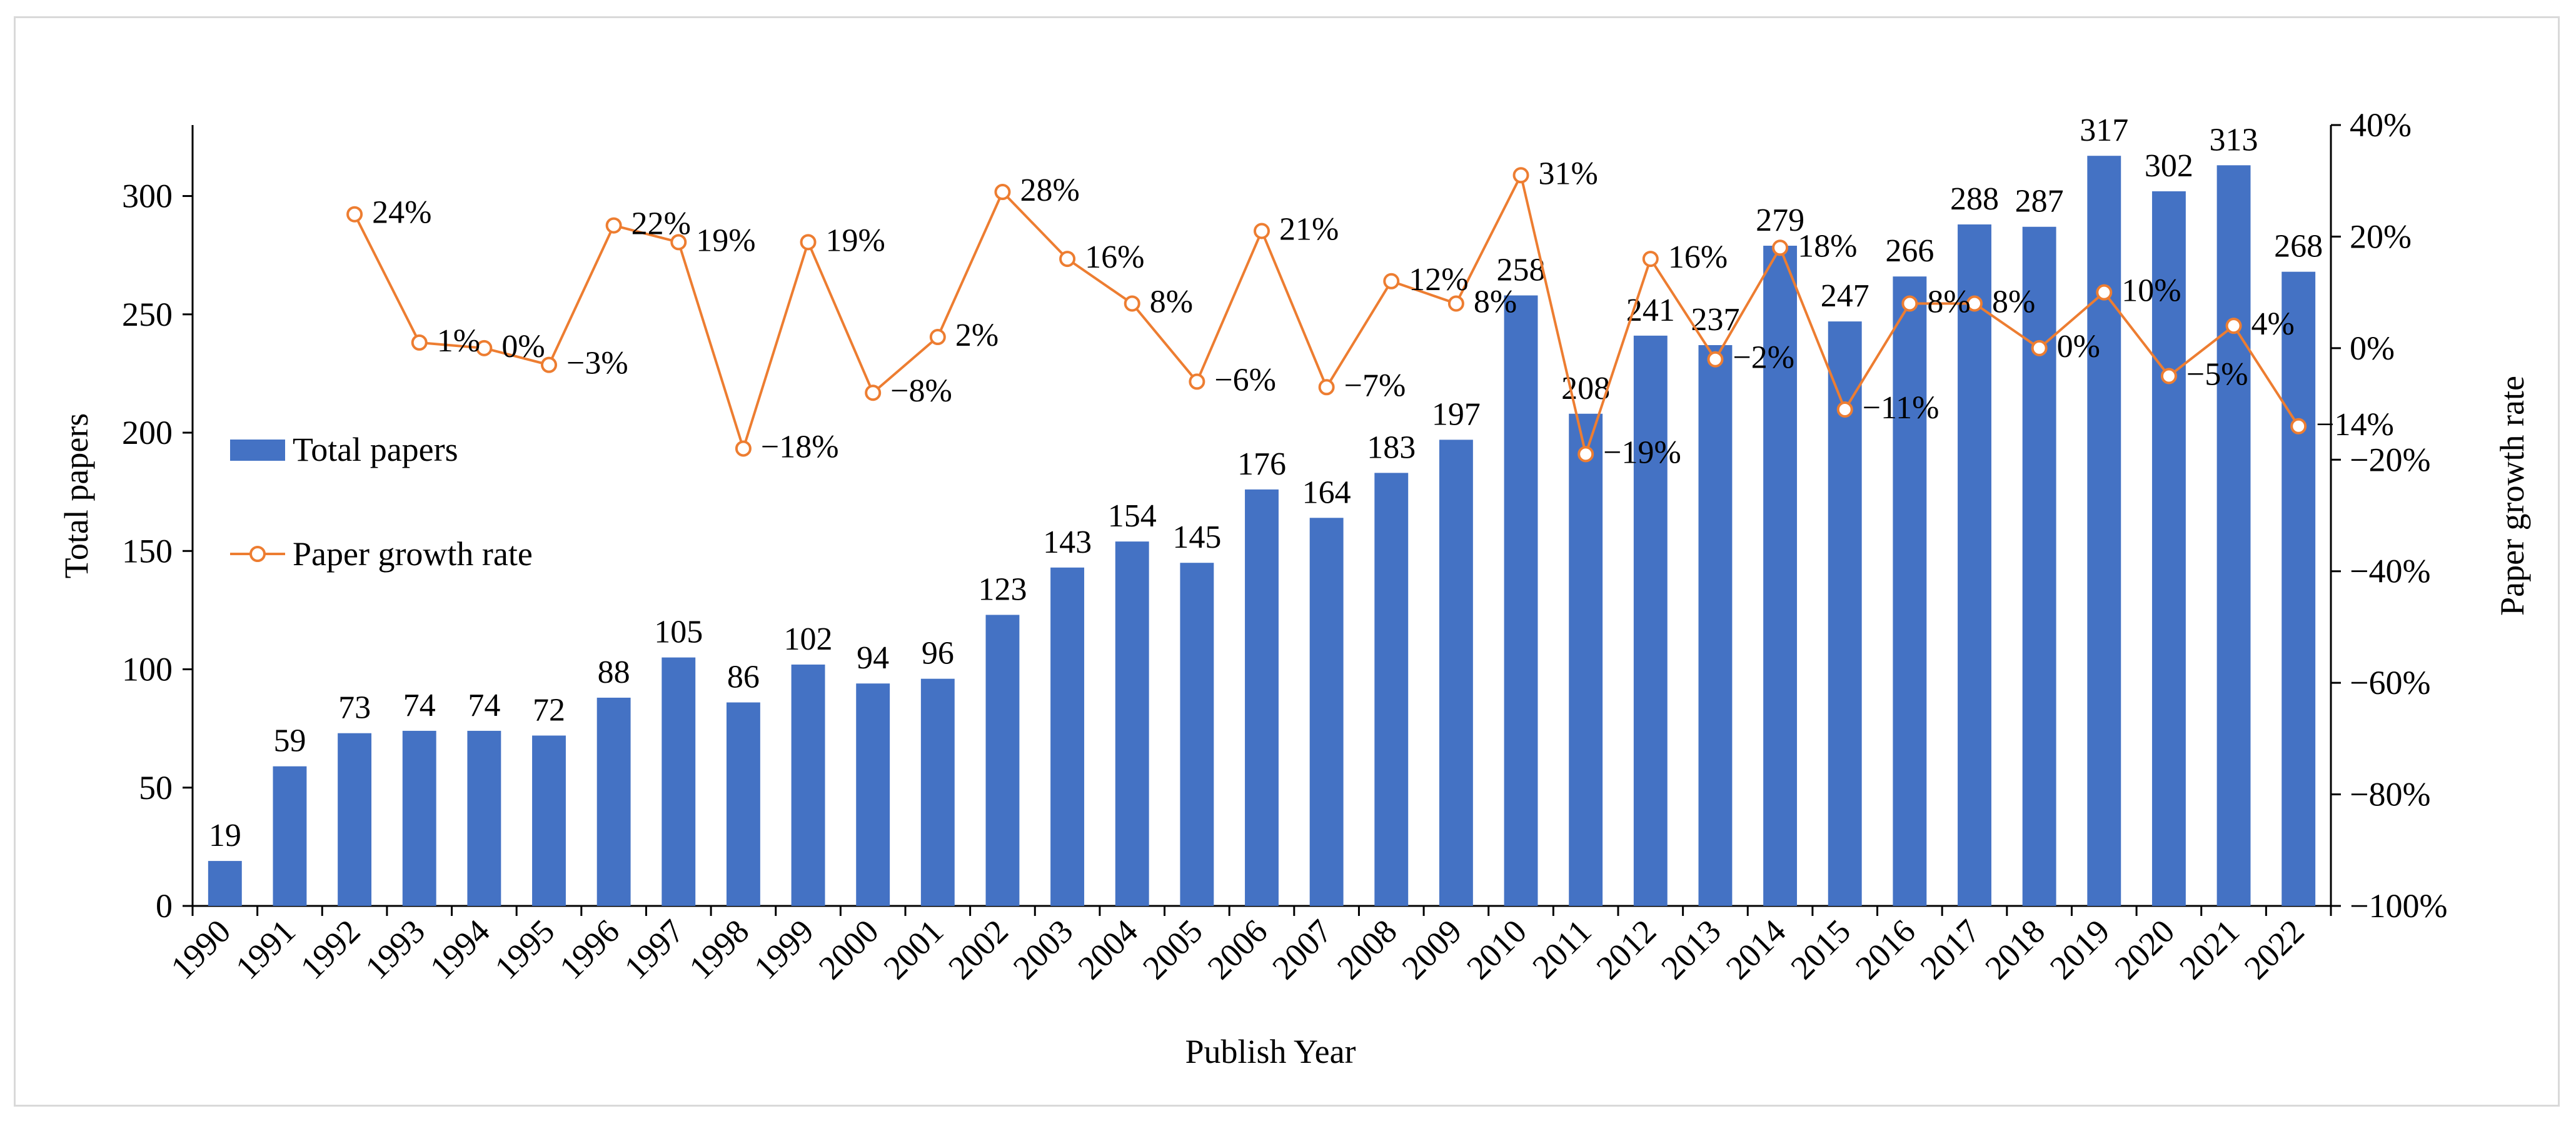  What do you see at coordinates (225, 835) in the screenshot?
I see `bar-label-1990: 19` at bounding box center [225, 835].